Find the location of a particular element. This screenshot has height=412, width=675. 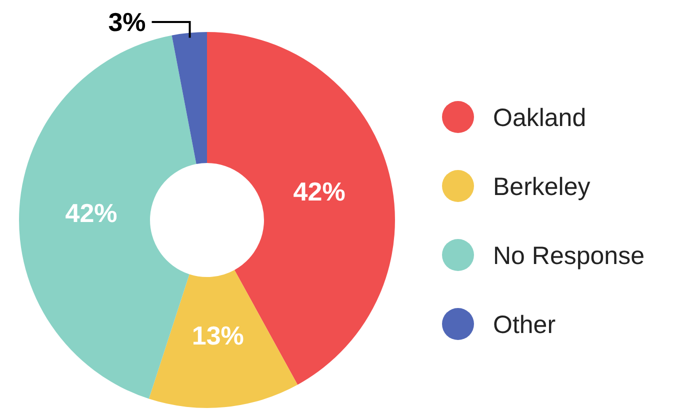

data-label: 3% is located at coordinates (127, 22).